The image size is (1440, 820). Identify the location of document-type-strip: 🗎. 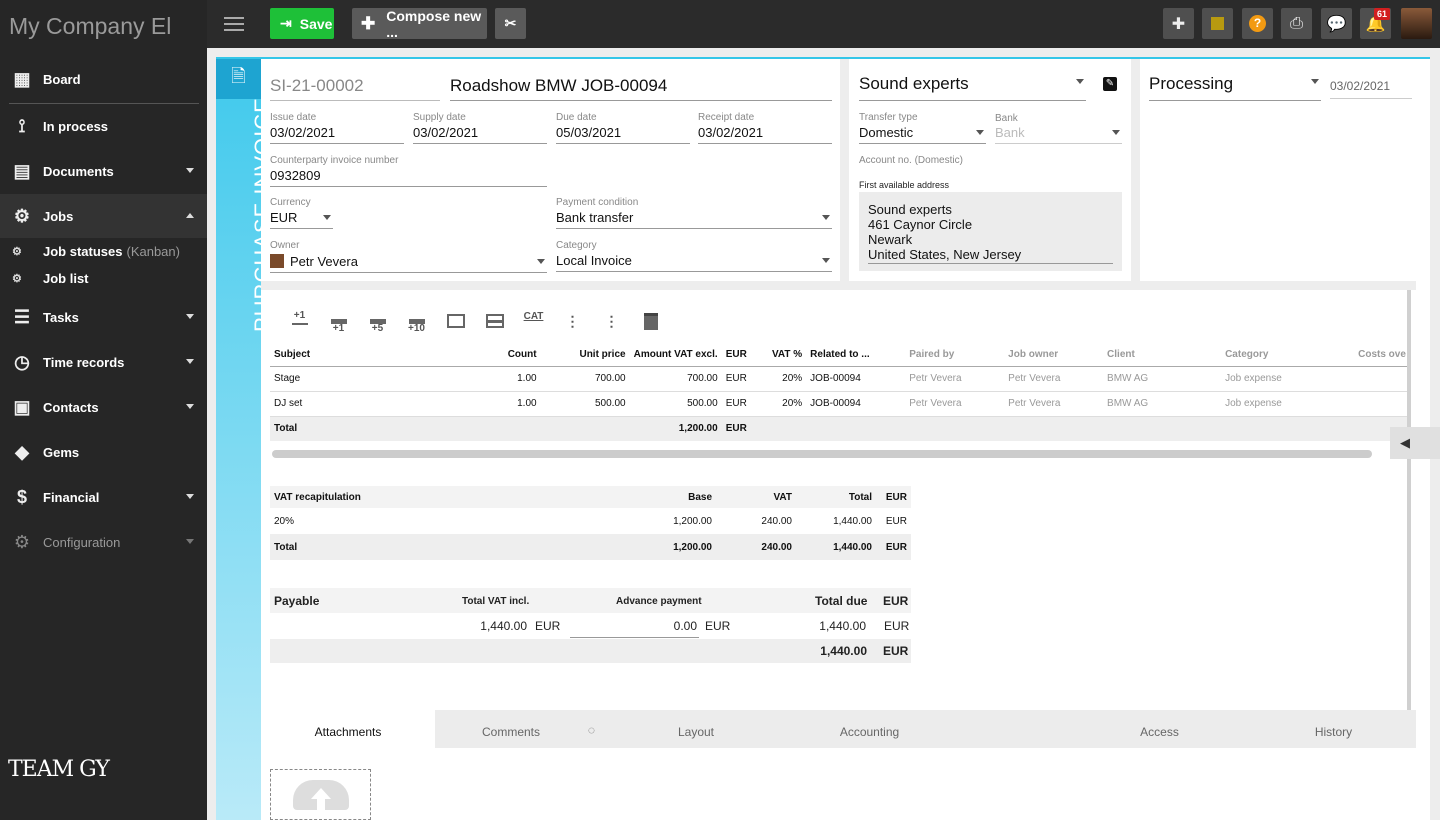
(238, 439).